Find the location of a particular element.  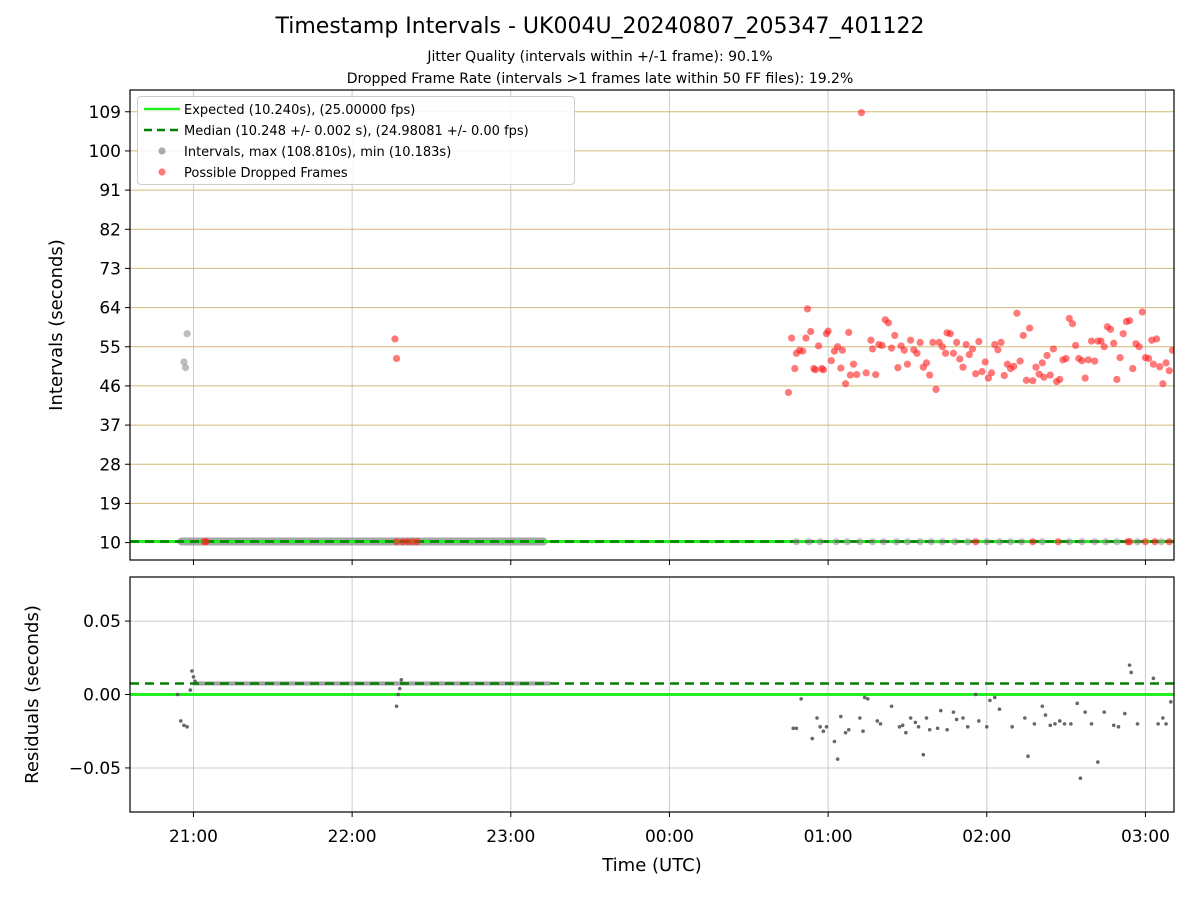

residuals-ytick-label-2: 0.05 is located at coordinates (102, 622).